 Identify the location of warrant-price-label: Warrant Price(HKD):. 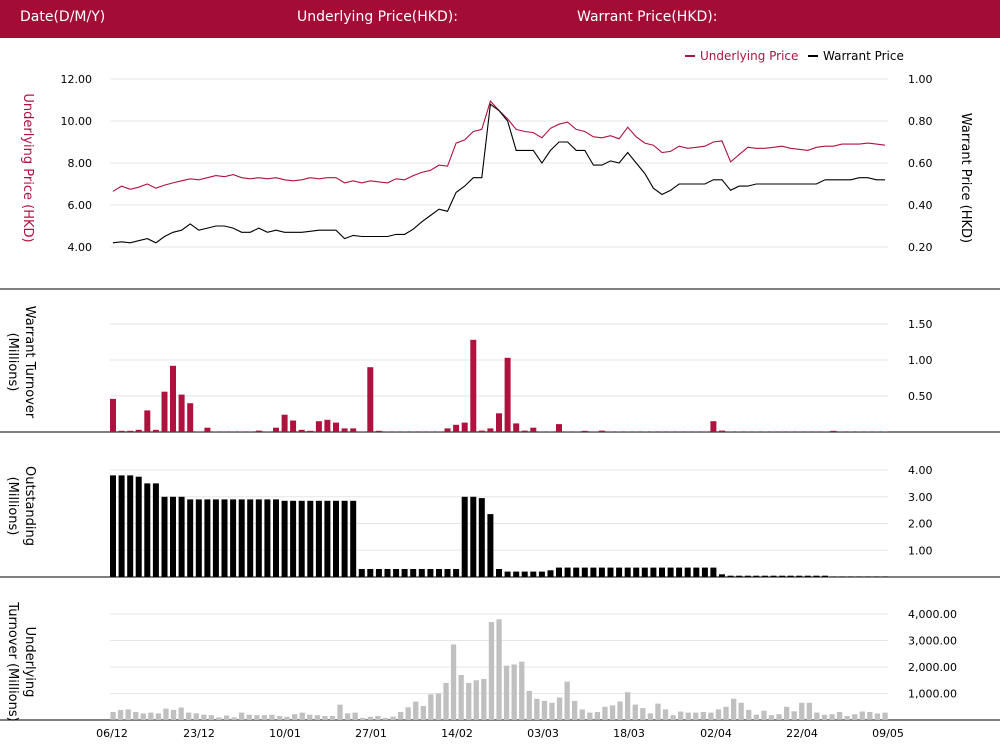
(647, 17).